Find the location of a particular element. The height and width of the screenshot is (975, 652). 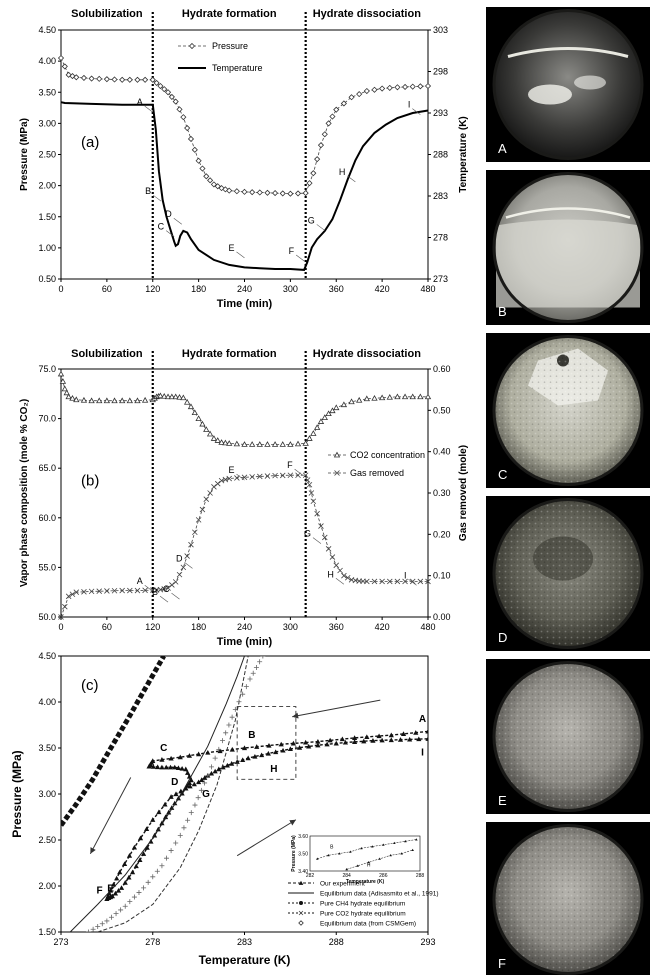

series-our-experiment is located at coordinates (266, 814).